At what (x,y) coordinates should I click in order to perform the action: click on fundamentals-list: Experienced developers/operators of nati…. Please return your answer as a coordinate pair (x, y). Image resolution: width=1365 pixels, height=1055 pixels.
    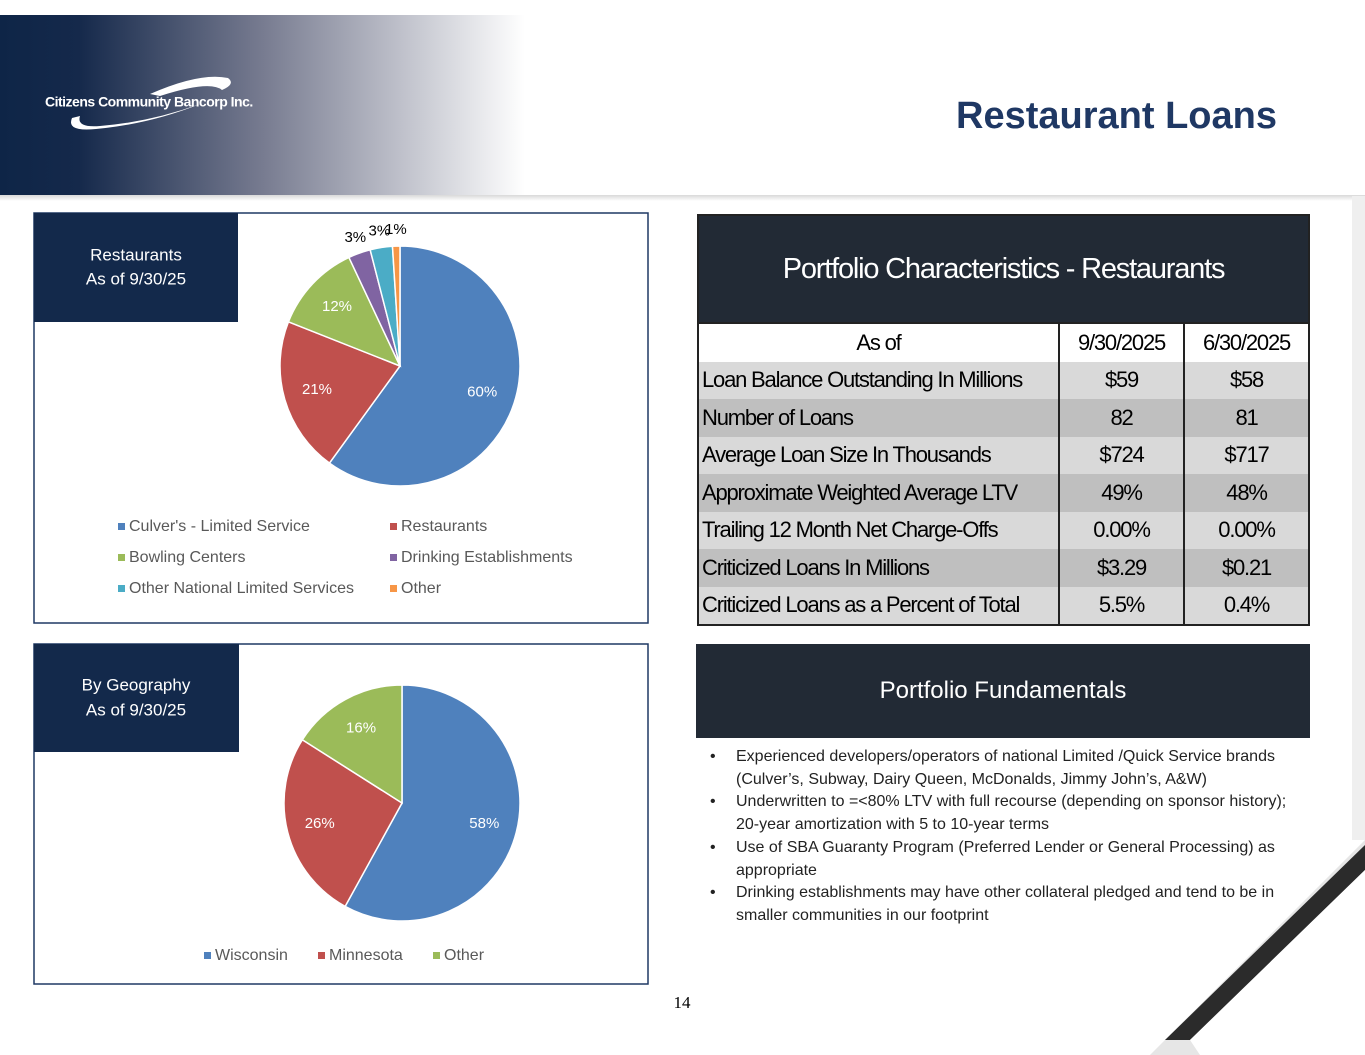
    Looking at the image, I should click on (1000, 837).